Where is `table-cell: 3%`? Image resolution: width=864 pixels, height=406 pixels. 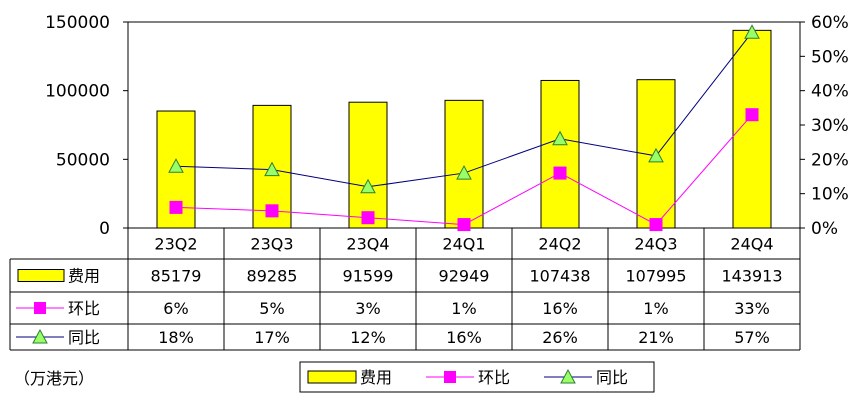
table-cell: 3% is located at coordinates (367, 308).